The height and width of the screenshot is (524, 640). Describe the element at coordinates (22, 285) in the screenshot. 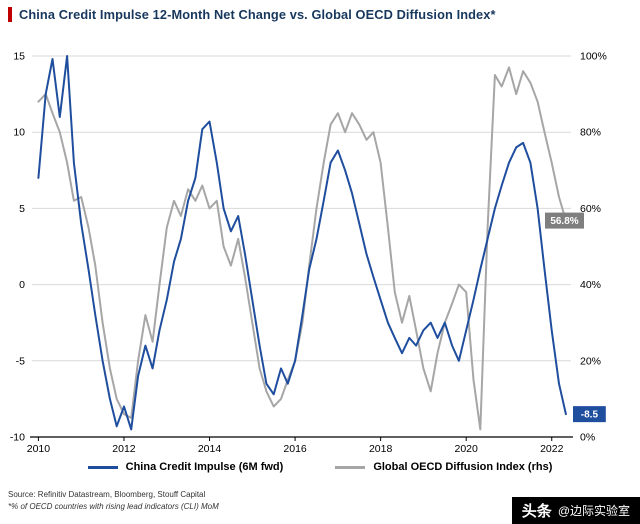

I see `left-axis-tick-label: 0` at that location.